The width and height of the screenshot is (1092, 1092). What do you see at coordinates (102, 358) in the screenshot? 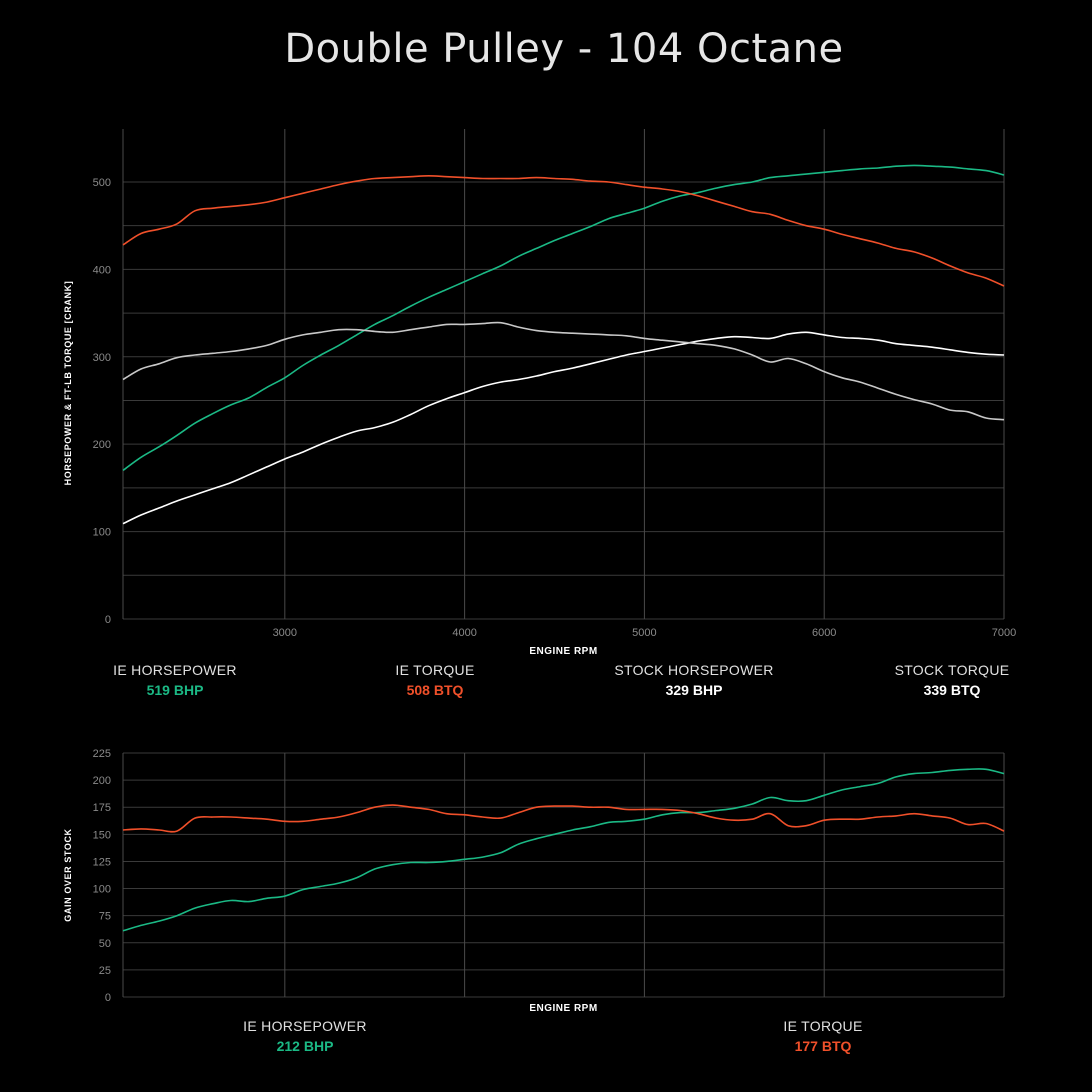
I see `y-tick-label: 300` at bounding box center [102, 358].